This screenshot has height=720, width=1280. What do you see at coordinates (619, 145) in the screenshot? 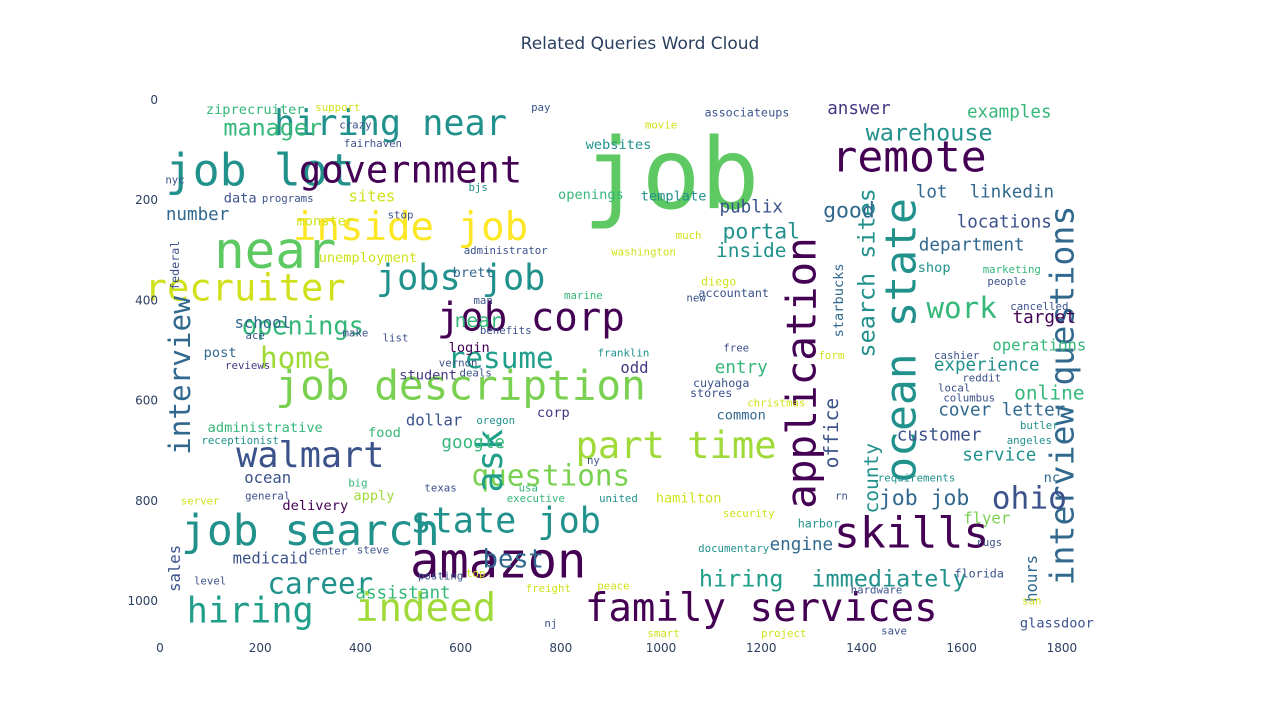
I see `word-websites: websites` at bounding box center [619, 145].